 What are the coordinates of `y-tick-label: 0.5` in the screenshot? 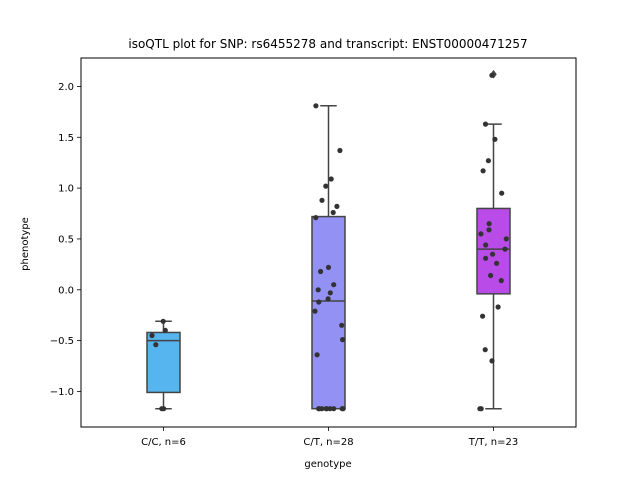 It's located at (66, 239).